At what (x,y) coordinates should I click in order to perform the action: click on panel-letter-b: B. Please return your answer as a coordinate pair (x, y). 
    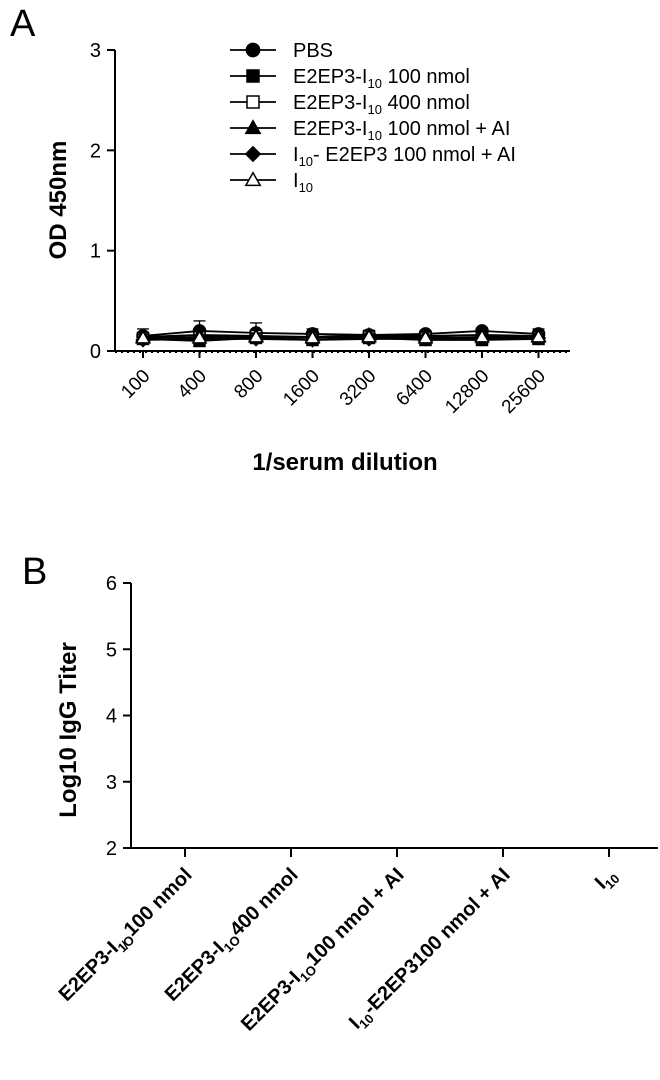
    Looking at the image, I should click on (34, 572).